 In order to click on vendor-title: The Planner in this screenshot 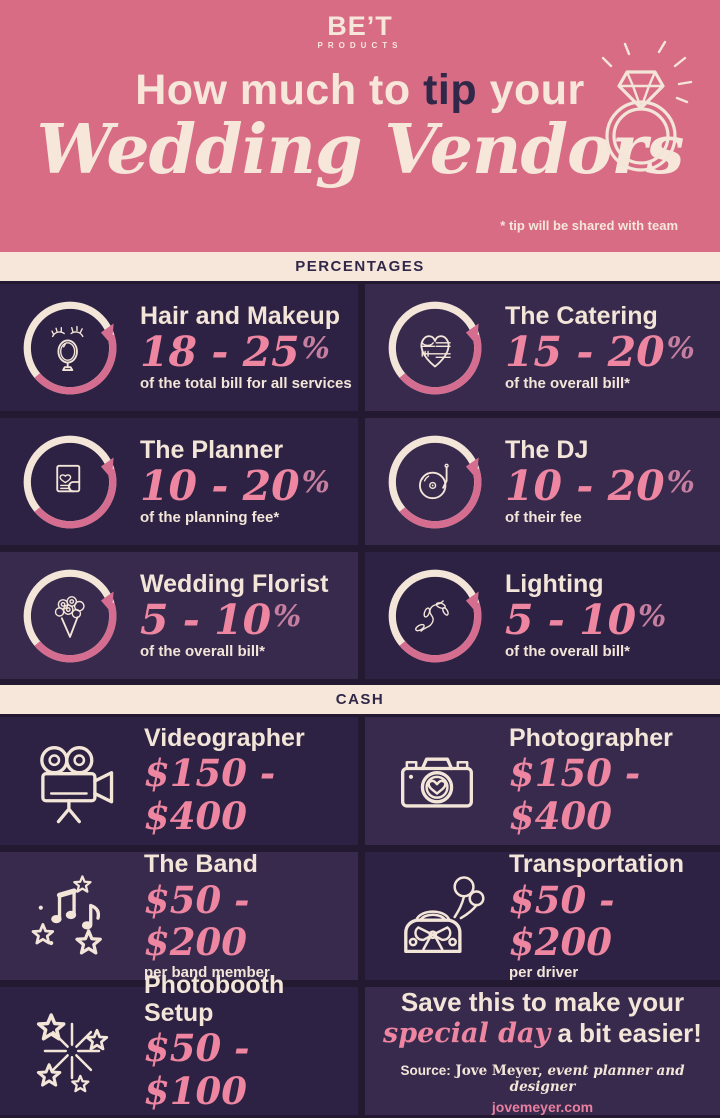, I will do `click(212, 449)`.